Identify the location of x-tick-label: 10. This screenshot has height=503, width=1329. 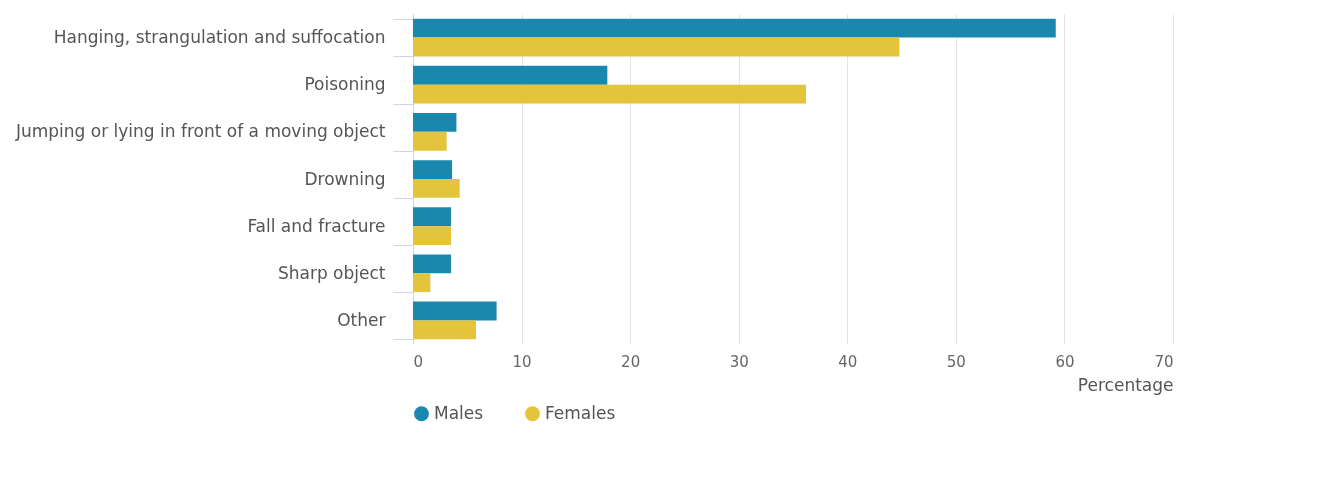
(522, 361).